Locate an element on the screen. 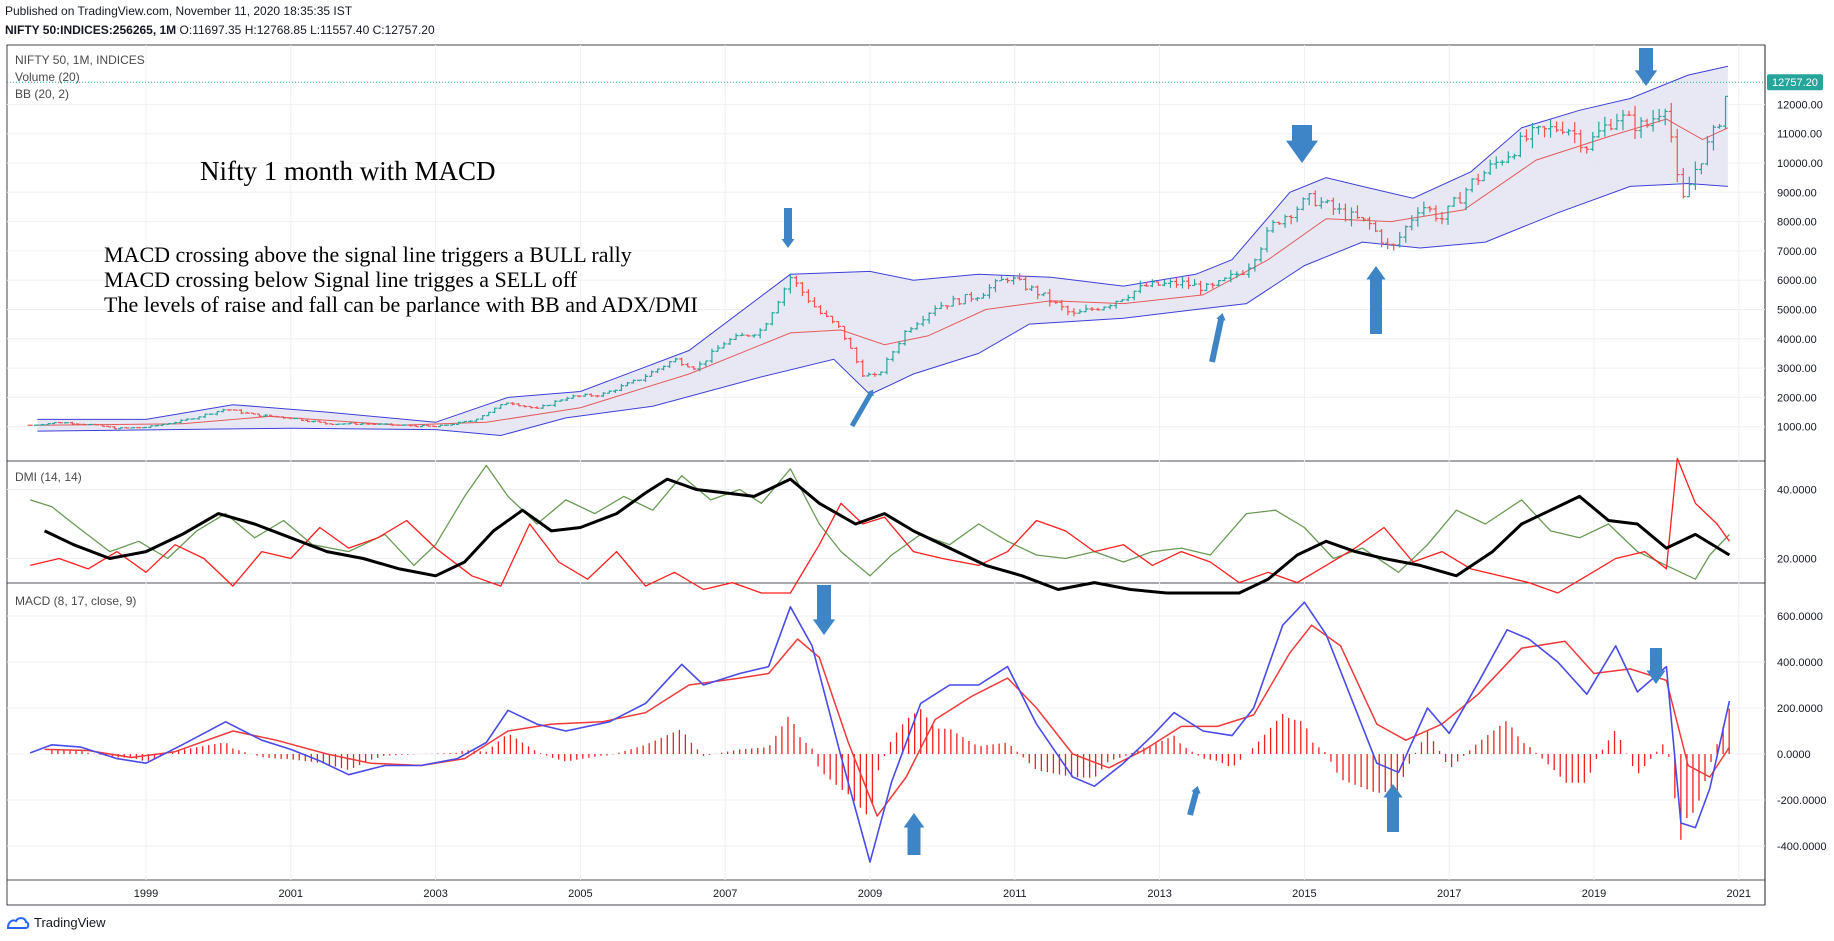 The image size is (1834, 941). macd-tick-label: -200.0000 is located at coordinates (1802, 801).